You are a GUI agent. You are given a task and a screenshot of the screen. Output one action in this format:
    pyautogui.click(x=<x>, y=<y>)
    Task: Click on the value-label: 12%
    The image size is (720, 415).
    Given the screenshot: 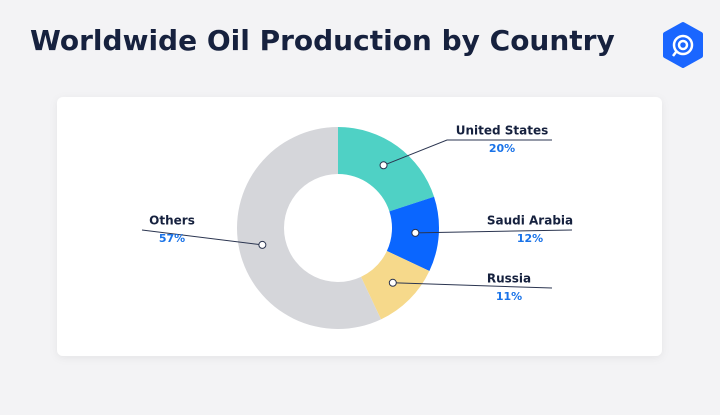 What is the action you would take?
    pyautogui.click(x=530, y=238)
    